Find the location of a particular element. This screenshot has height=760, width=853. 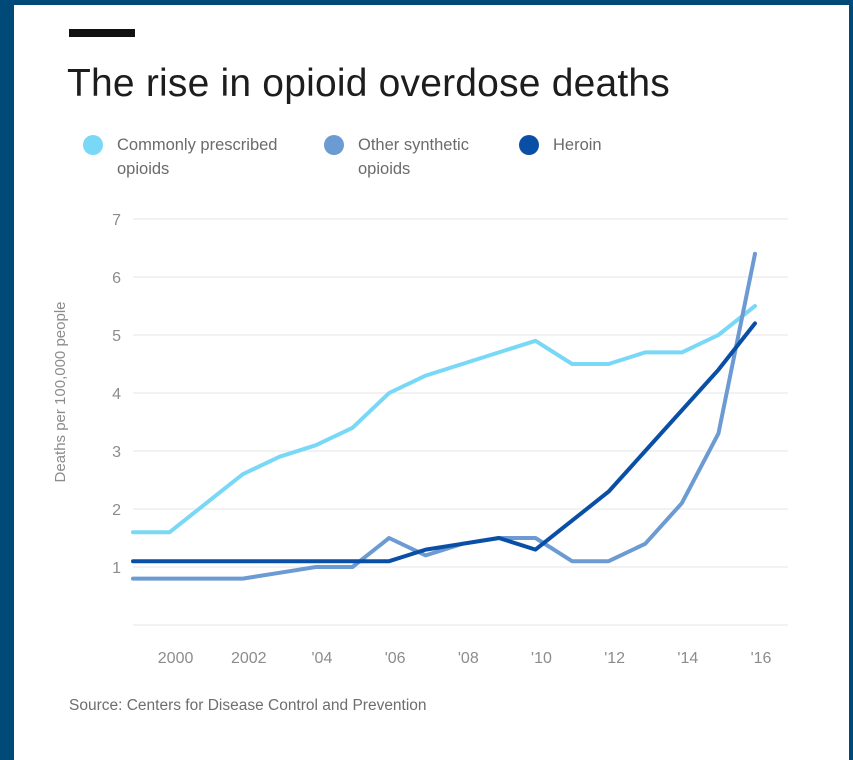

y-tick-label-3: 3 is located at coordinates (116, 452).